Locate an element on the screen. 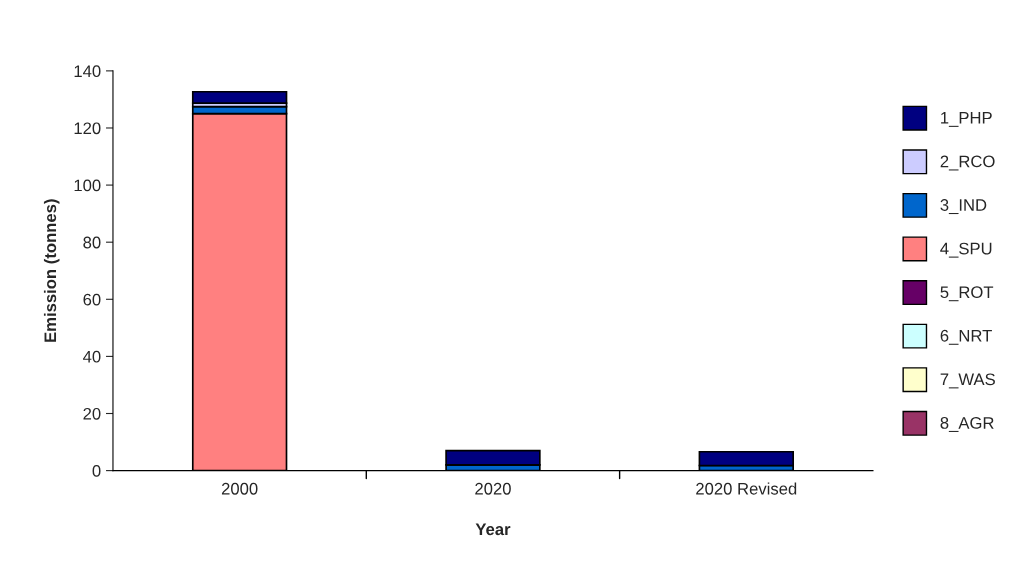  y-tick-label: 20 is located at coordinates (92, 413).